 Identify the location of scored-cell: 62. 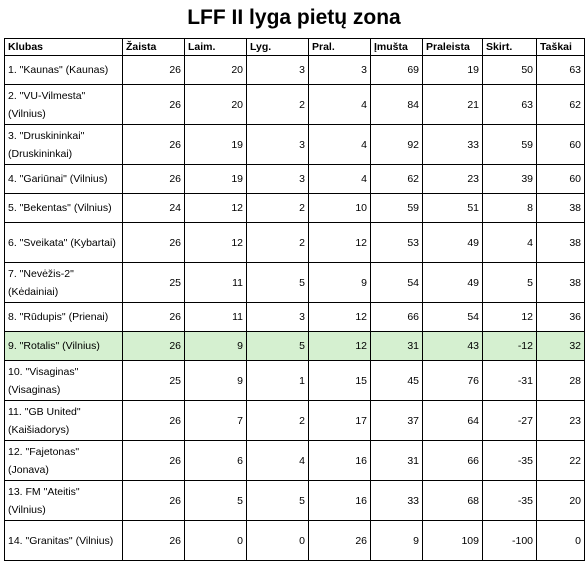
(396, 179).